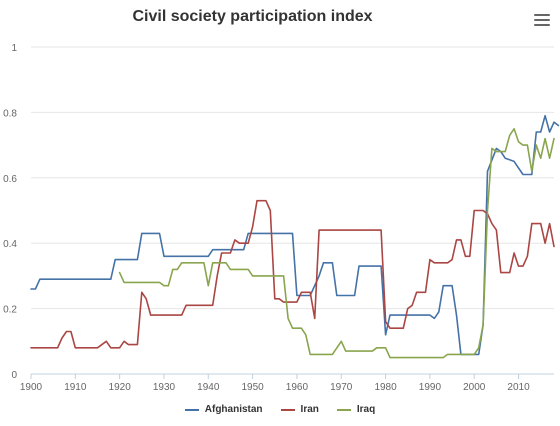 This screenshot has width=560, height=426. What do you see at coordinates (366, 409) in the screenshot?
I see `legend-label: Iraq` at bounding box center [366, 409].